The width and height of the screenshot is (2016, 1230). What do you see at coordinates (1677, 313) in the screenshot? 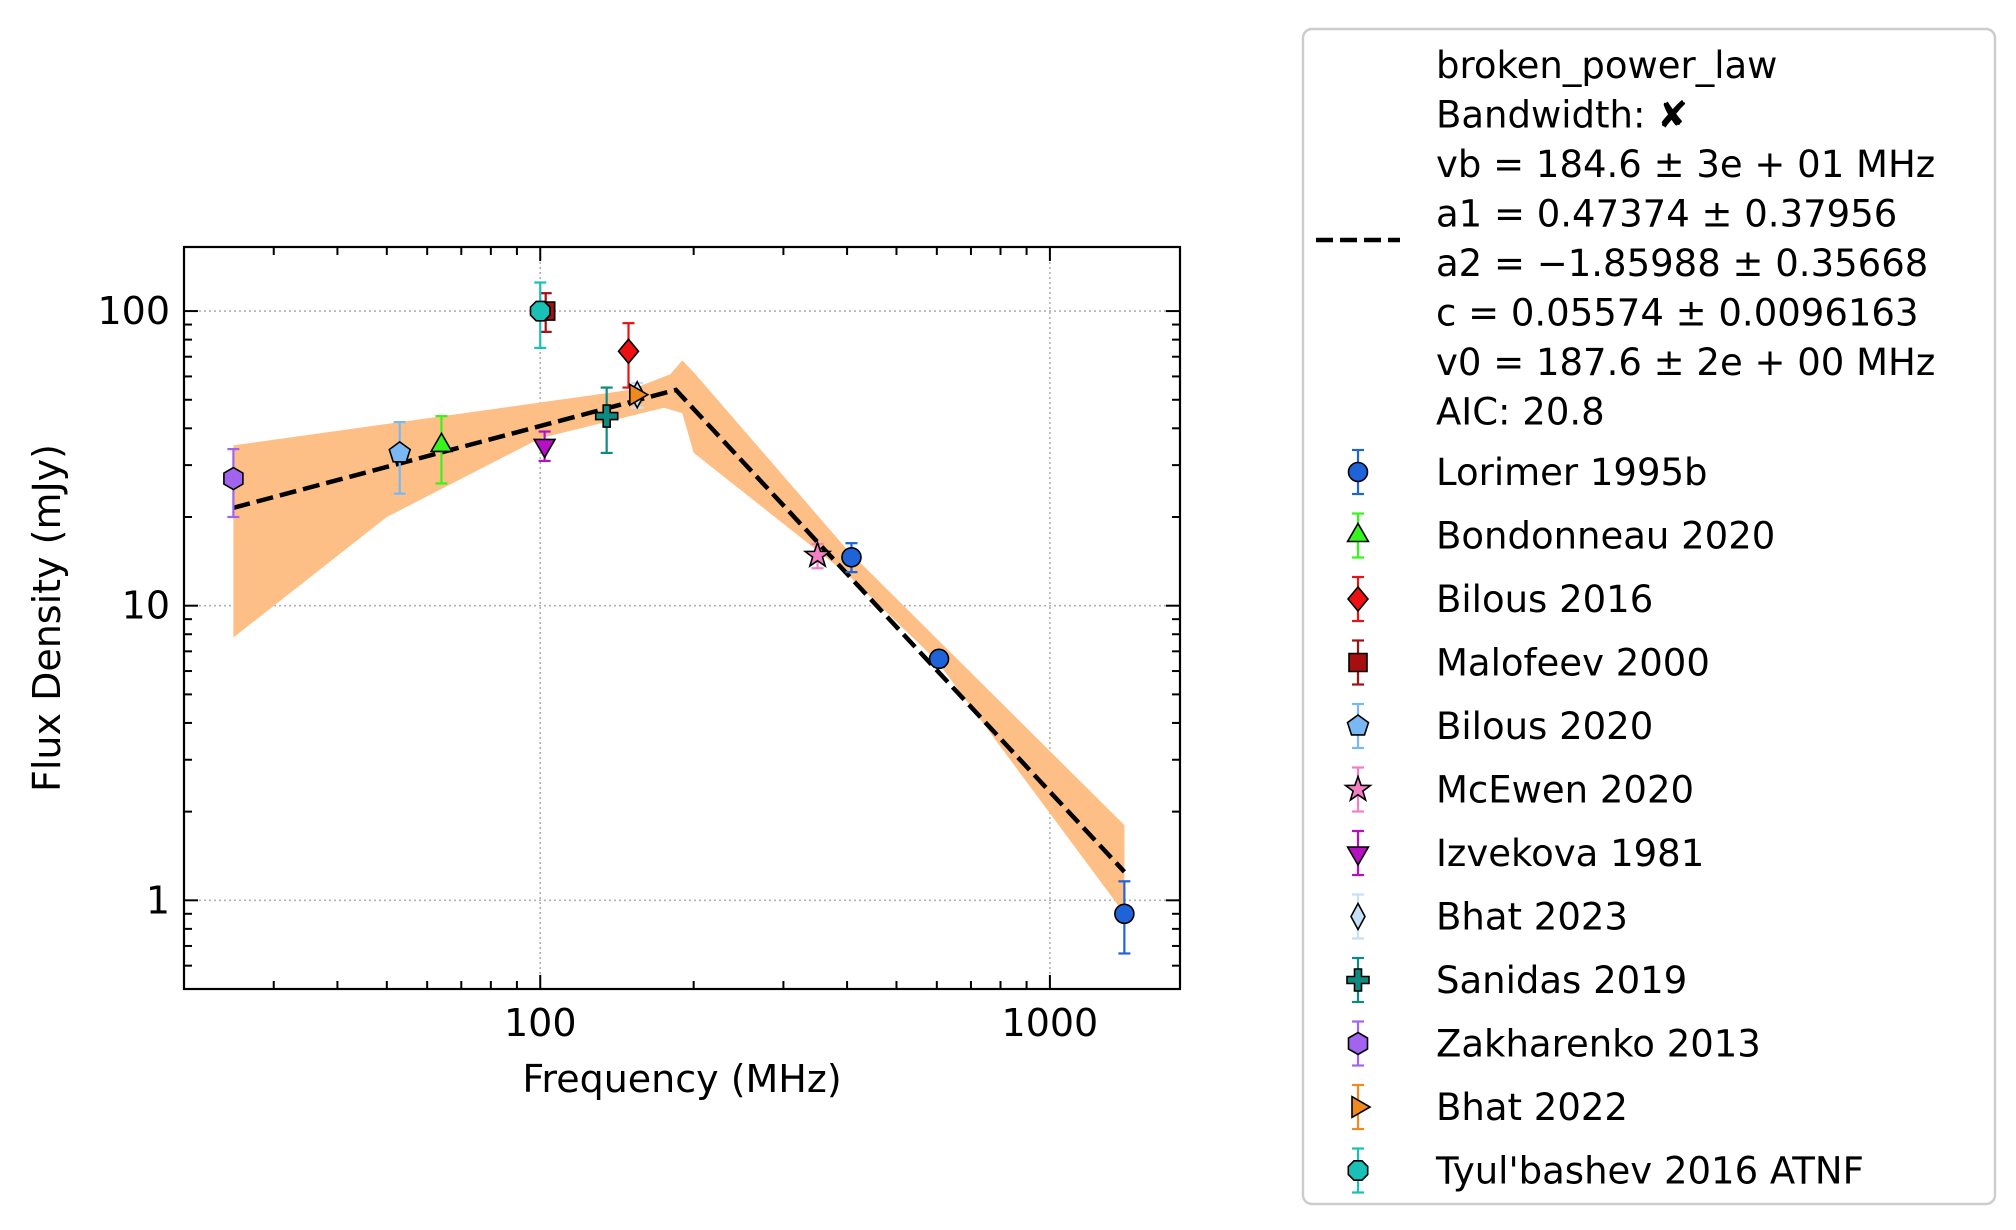
I see `legend-fit-line: c = 0.05574 ± 0.0096163` at bounding box center [1677, 313].